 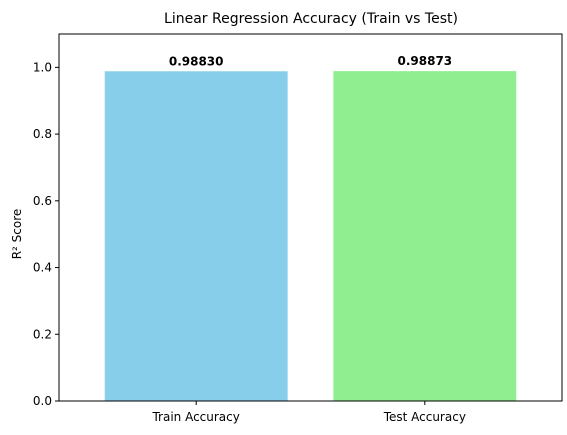 I want to click on y-tick-label: 0.2, so click(x=42, y=334).